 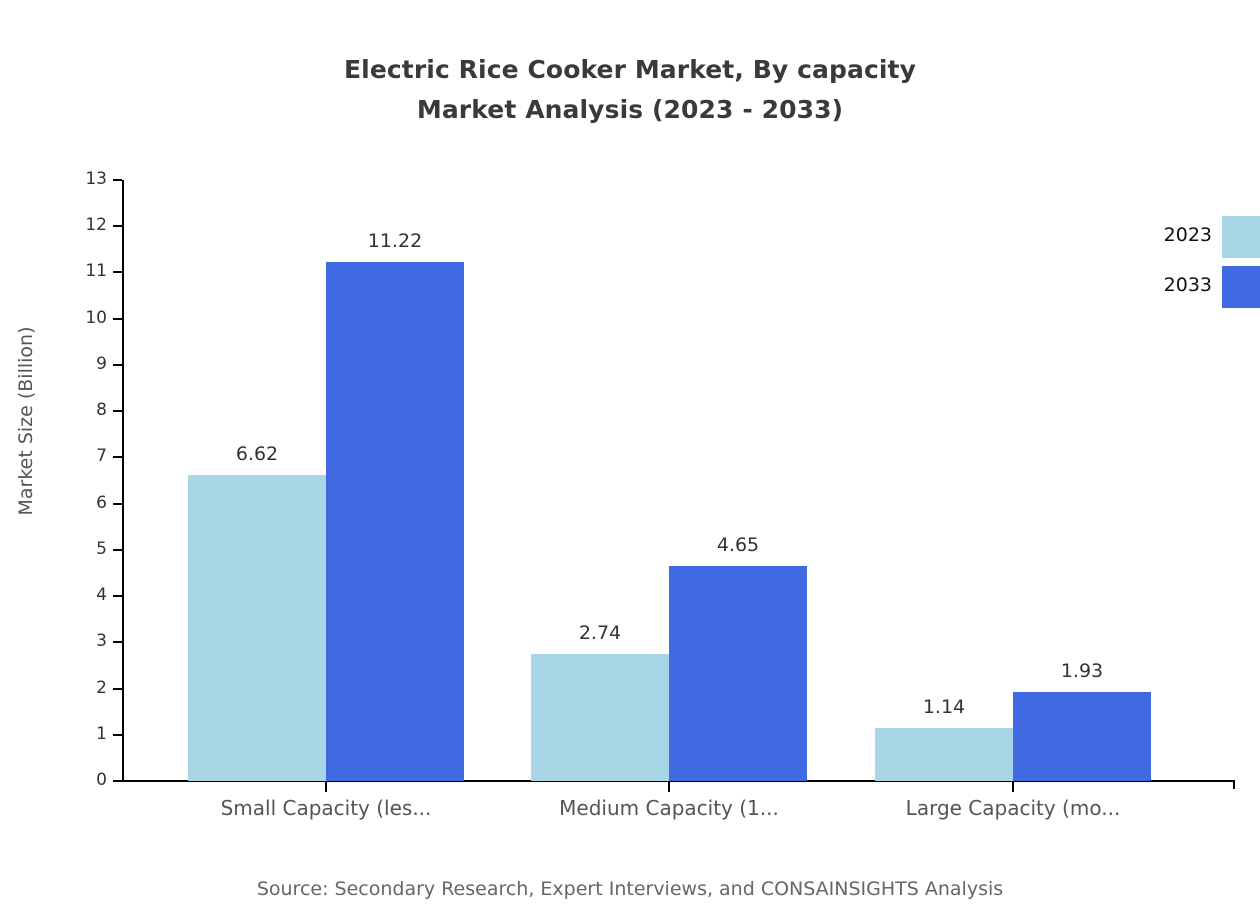 What do you see at coordinates (630, 69) in the screenshot?
I see `chart-title-line-1: Electric Rice Cooker Market, By capacity` at bounding box center [630, 69].